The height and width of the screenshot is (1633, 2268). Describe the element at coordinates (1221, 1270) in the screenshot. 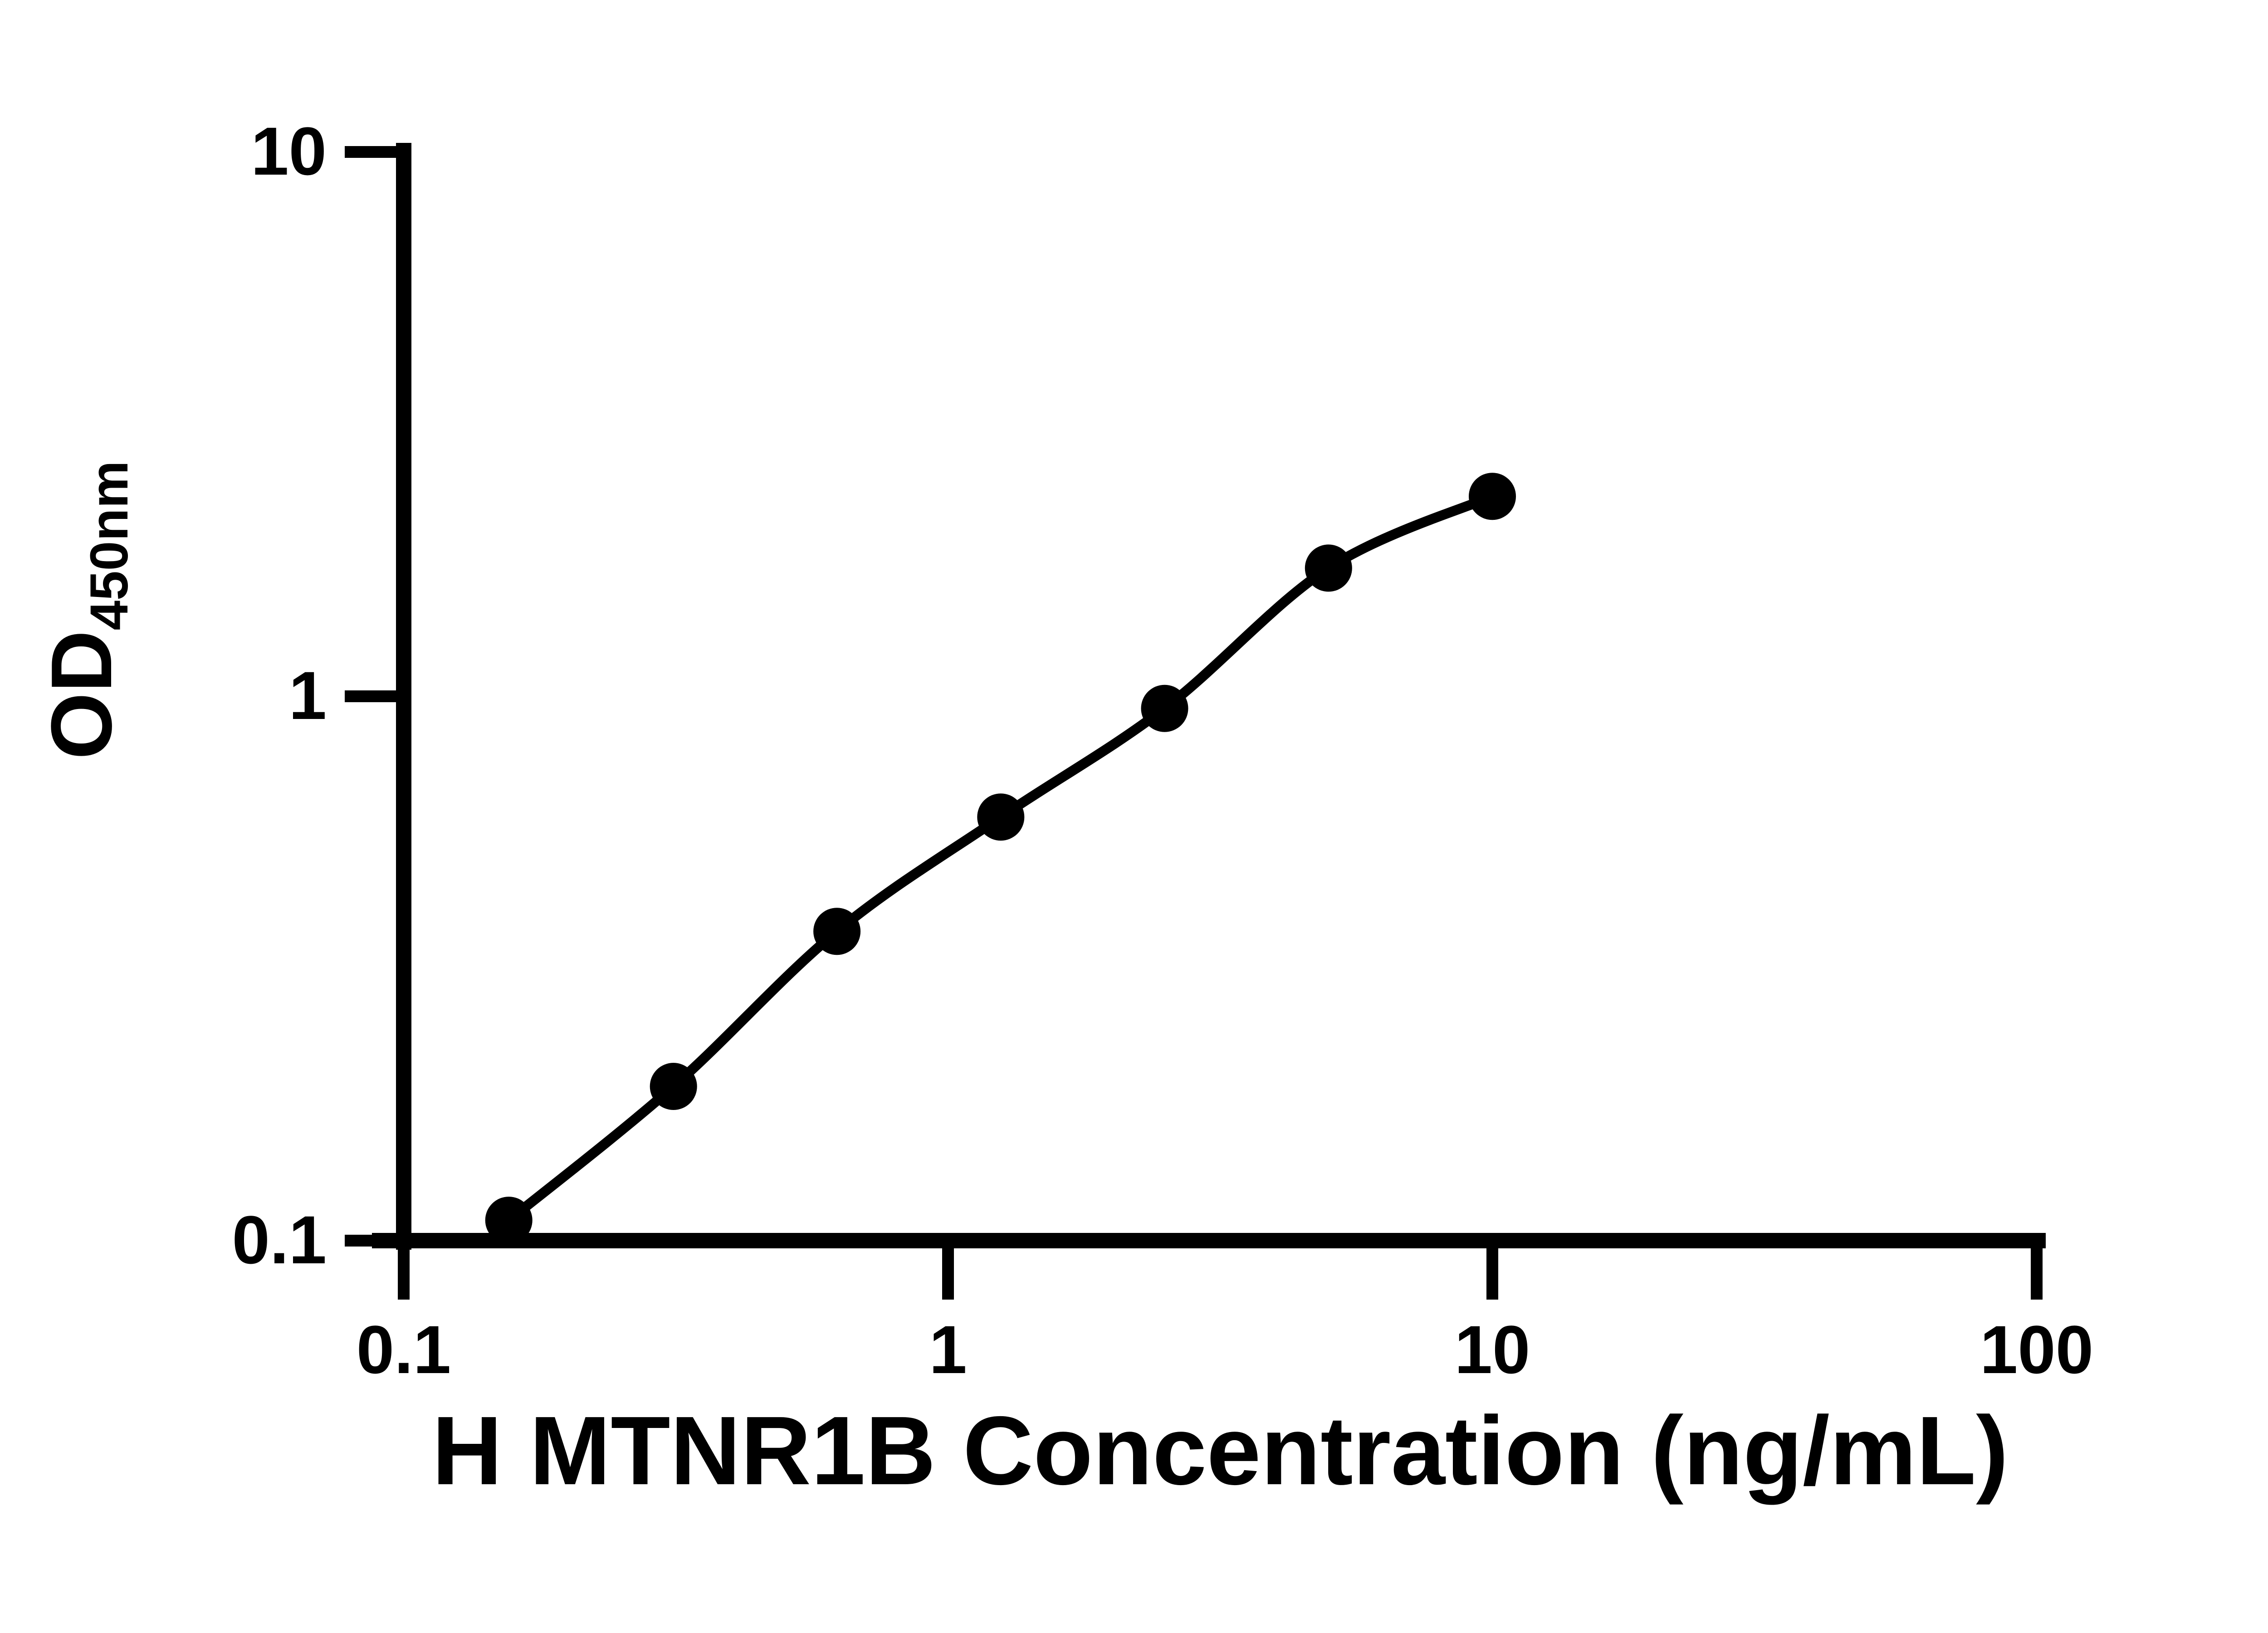

I see `x-axis-ticks` at that location.